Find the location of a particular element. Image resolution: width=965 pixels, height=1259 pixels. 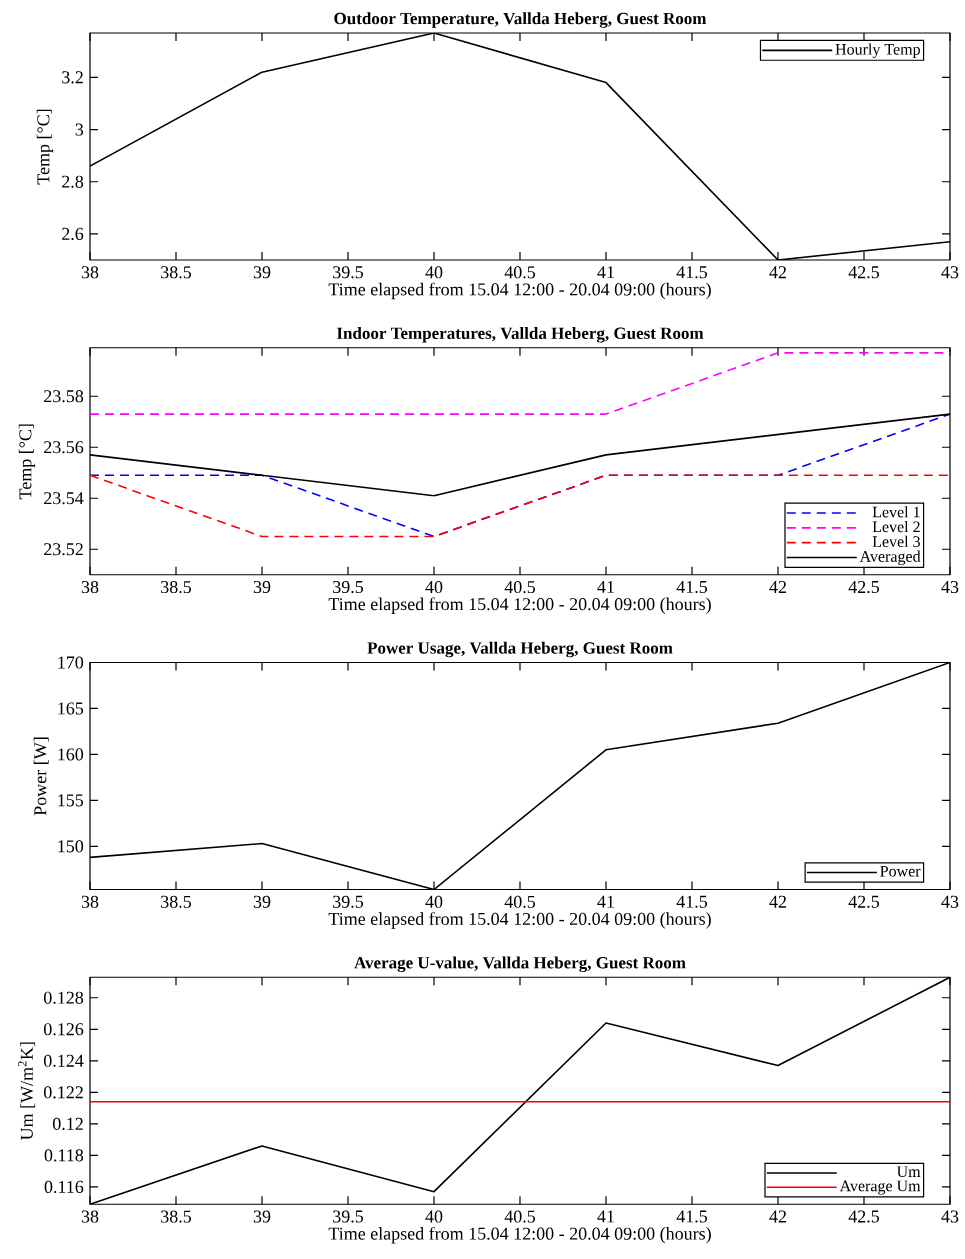

y-tick-label: 2.6 is located at coordinates (73, 233).